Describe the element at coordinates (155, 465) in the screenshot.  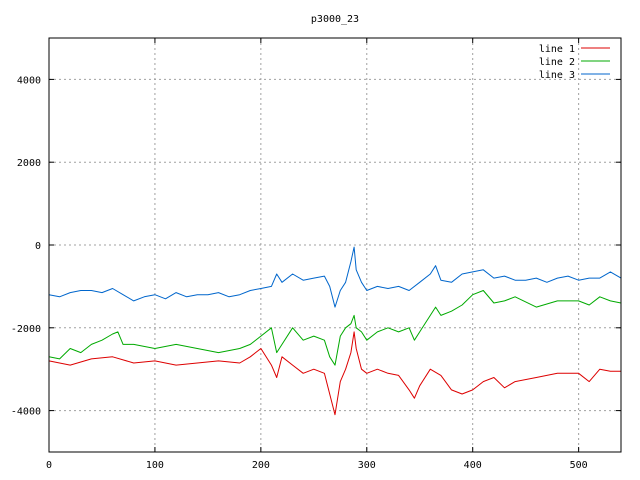
I see `x-tick-label: 100` at that location.